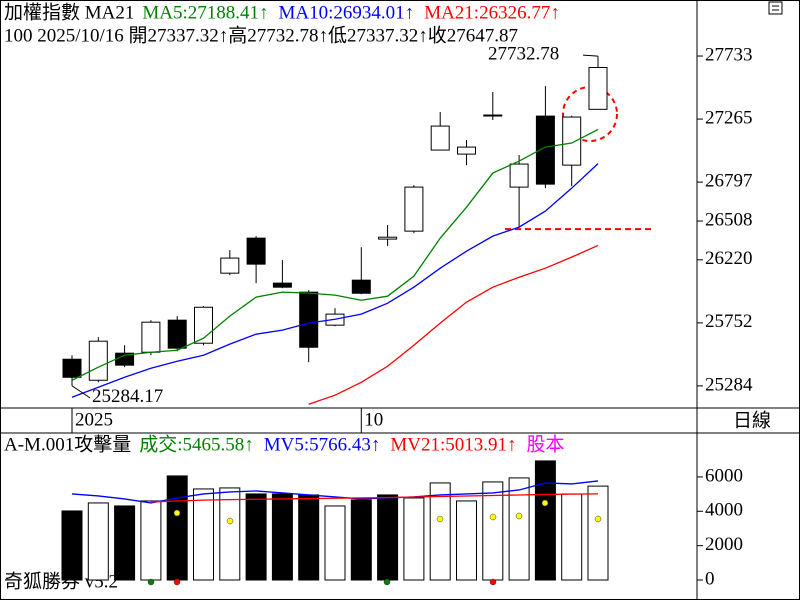  I want to click on y-tick-label: 4000, so click(724, 510).